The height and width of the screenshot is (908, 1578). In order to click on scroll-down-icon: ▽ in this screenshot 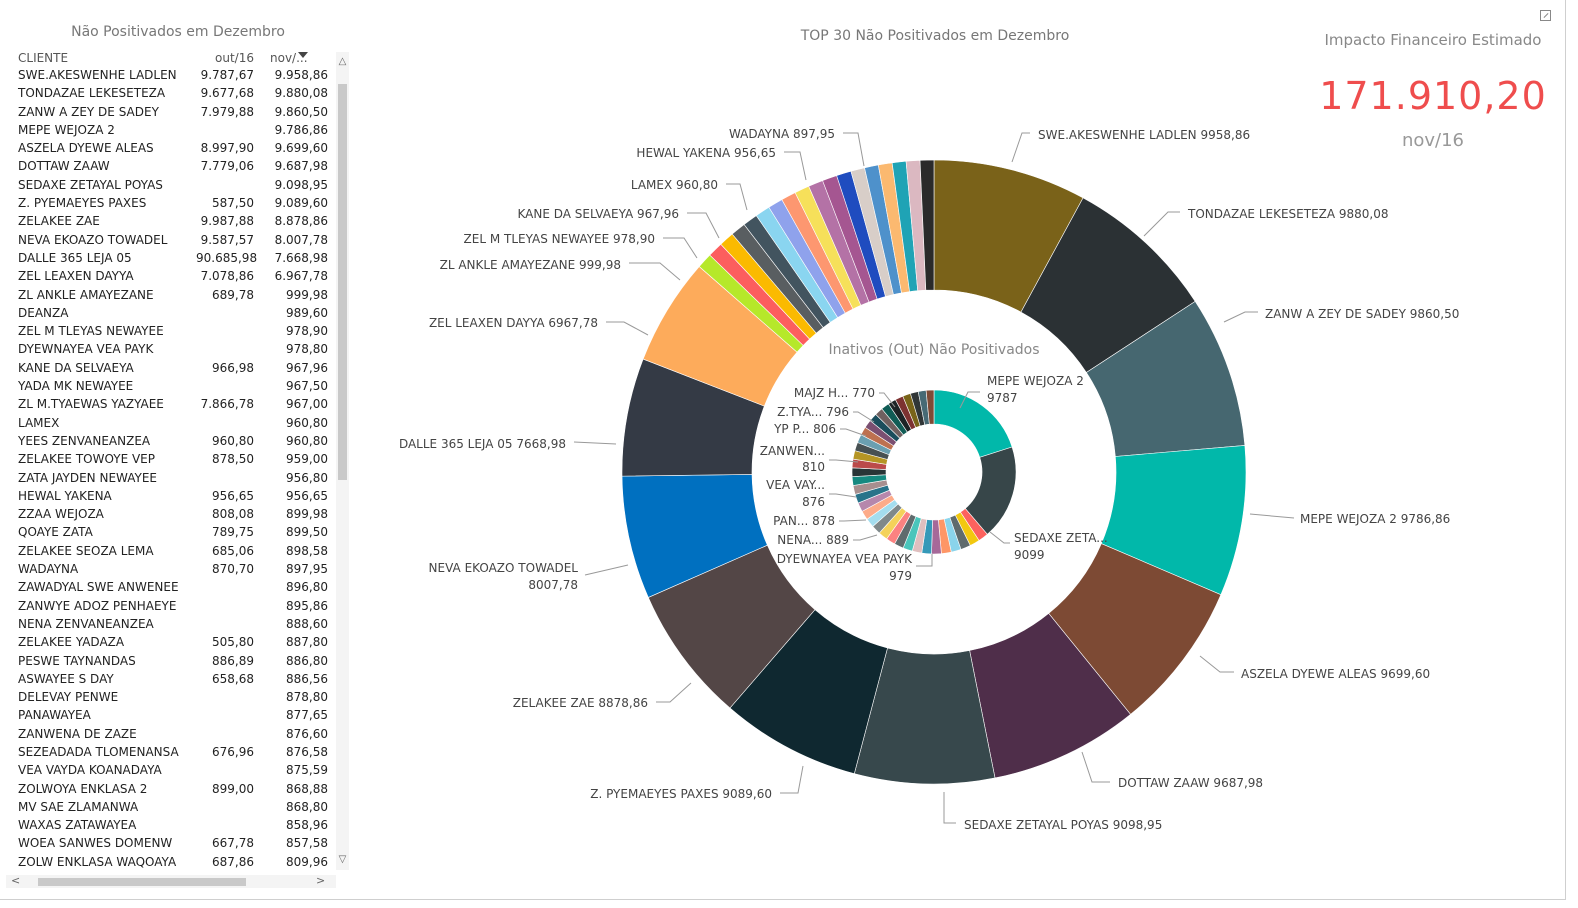, I will do `click(342, 859)`.